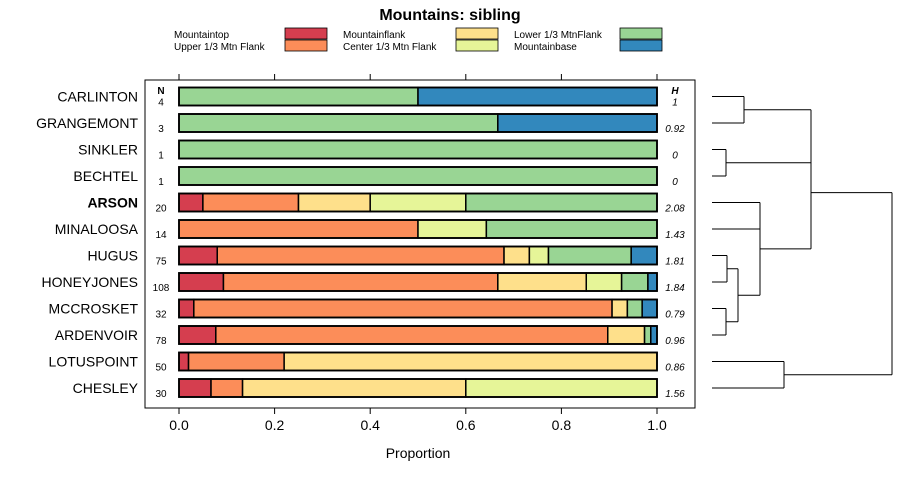  I want to click on n-value: 20, so click(161, 209).